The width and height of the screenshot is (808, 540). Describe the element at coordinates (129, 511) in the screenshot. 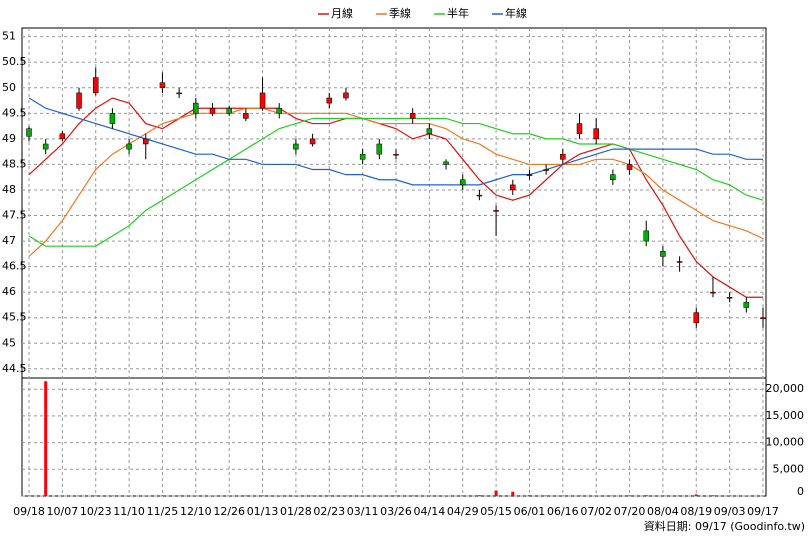

I see `x-tick-label: 11/10` at that location.